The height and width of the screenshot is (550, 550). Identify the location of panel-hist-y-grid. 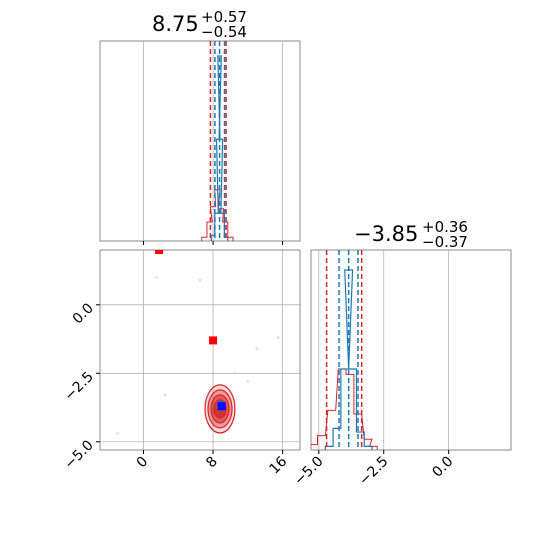
(384, 350).